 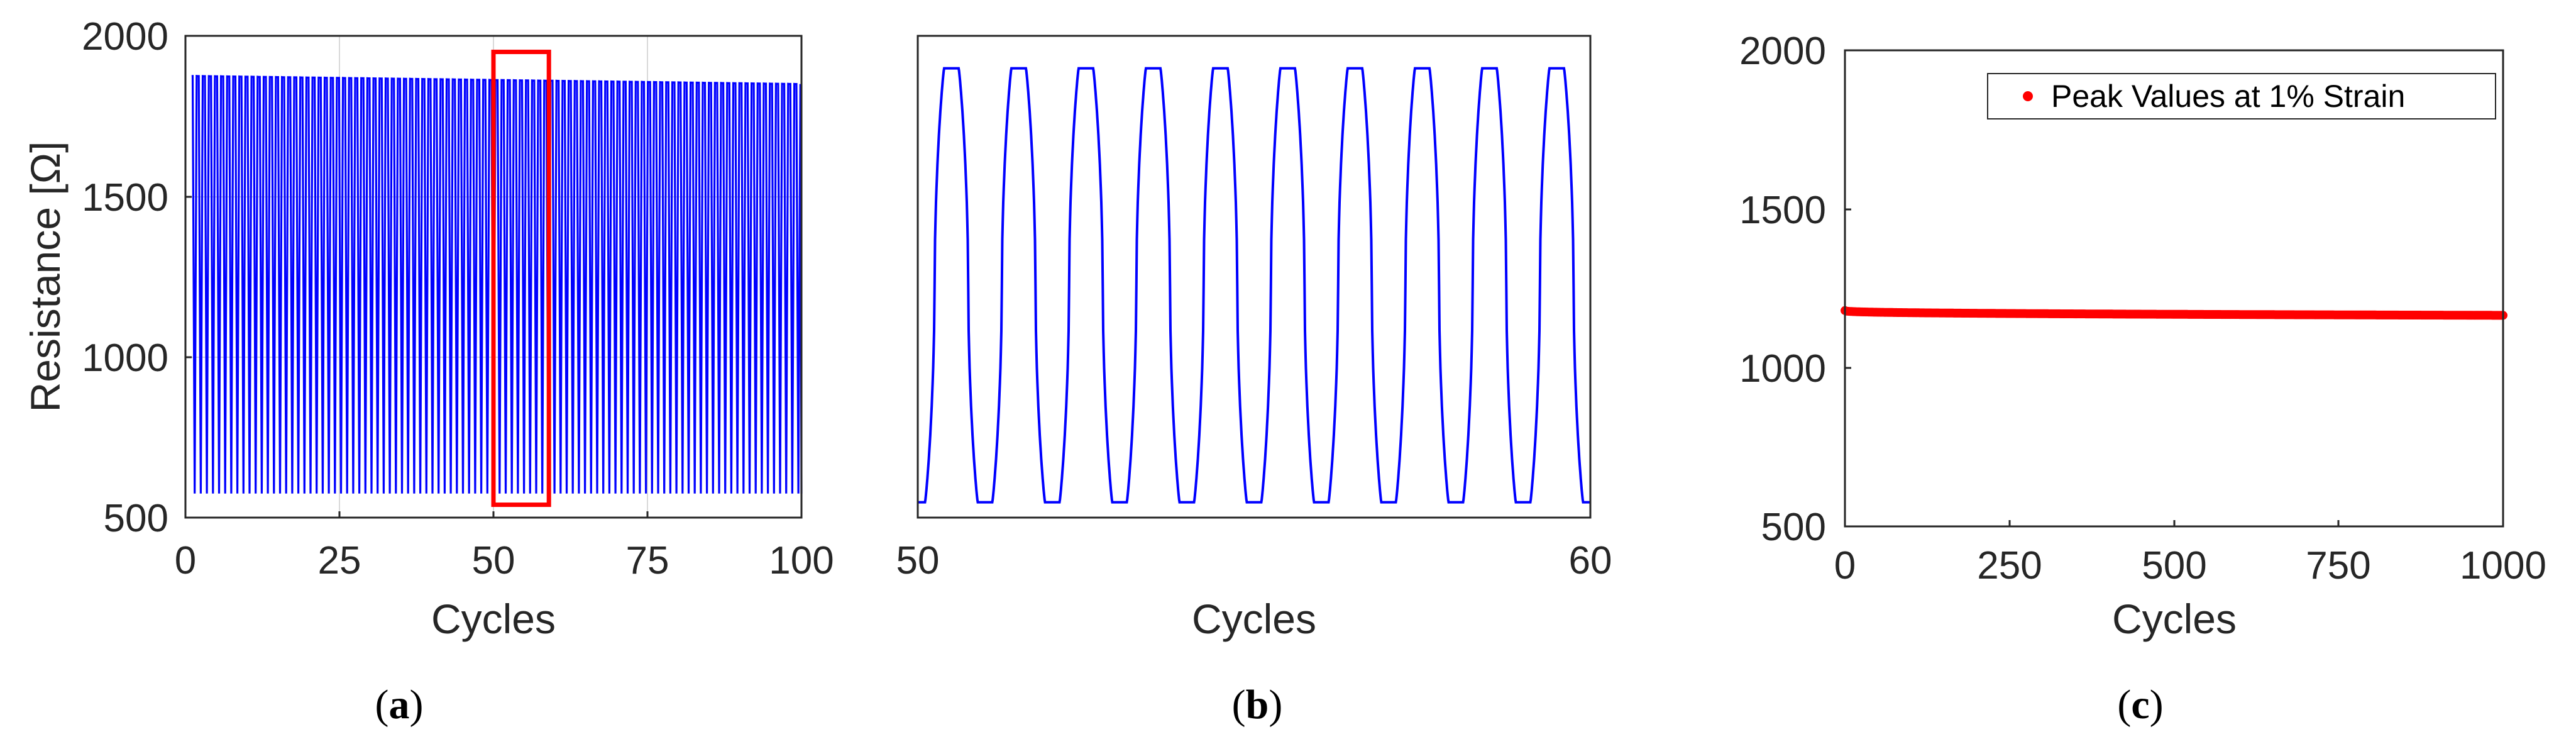 What do you see at coordinates (136, 518) in the screenshot?
I see `panel-a-y-tick-label: 500` at bounding box center [136, 518].